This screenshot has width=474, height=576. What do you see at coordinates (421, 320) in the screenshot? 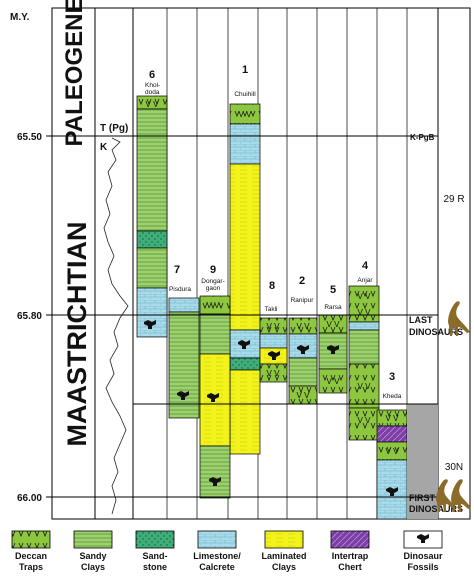
I see `last-dinosaurs-label-1: LAST` at bounding box center [421, 320].